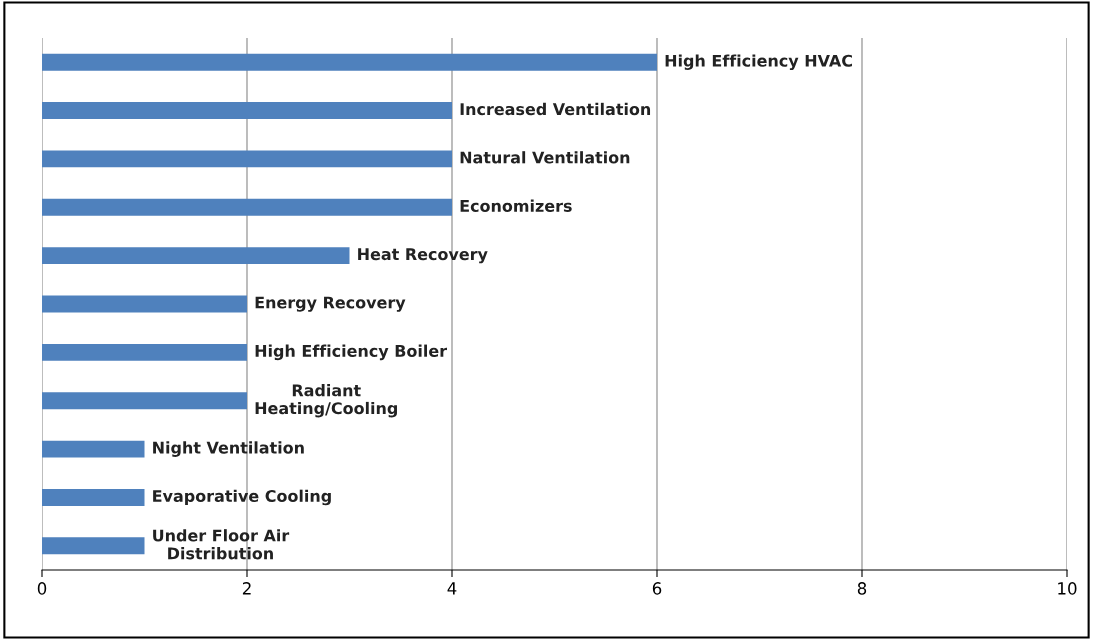  Describe the element at coordinates (221, 544) in the screenshot. I see `y-tick-label: Under Floor Air Distribution` at that location.